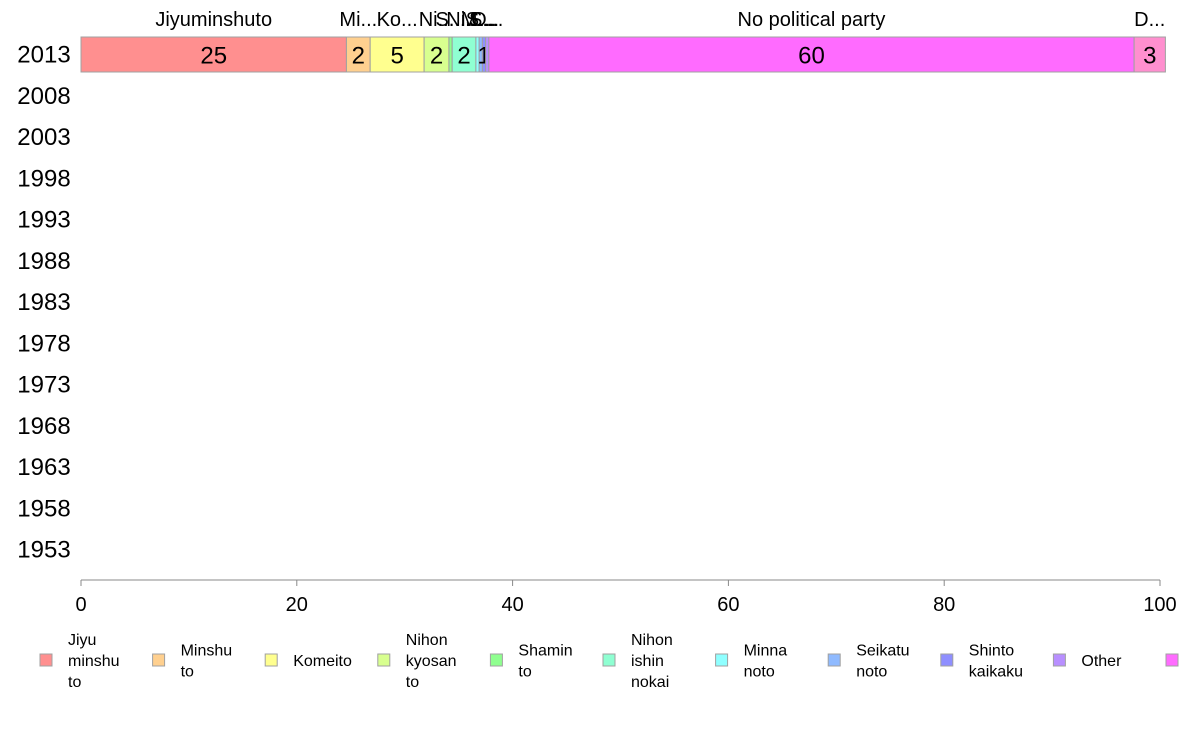  Describe the element at coordinates (728, 605) in the screenshot. I see `x-tick-label: 60` at that location.